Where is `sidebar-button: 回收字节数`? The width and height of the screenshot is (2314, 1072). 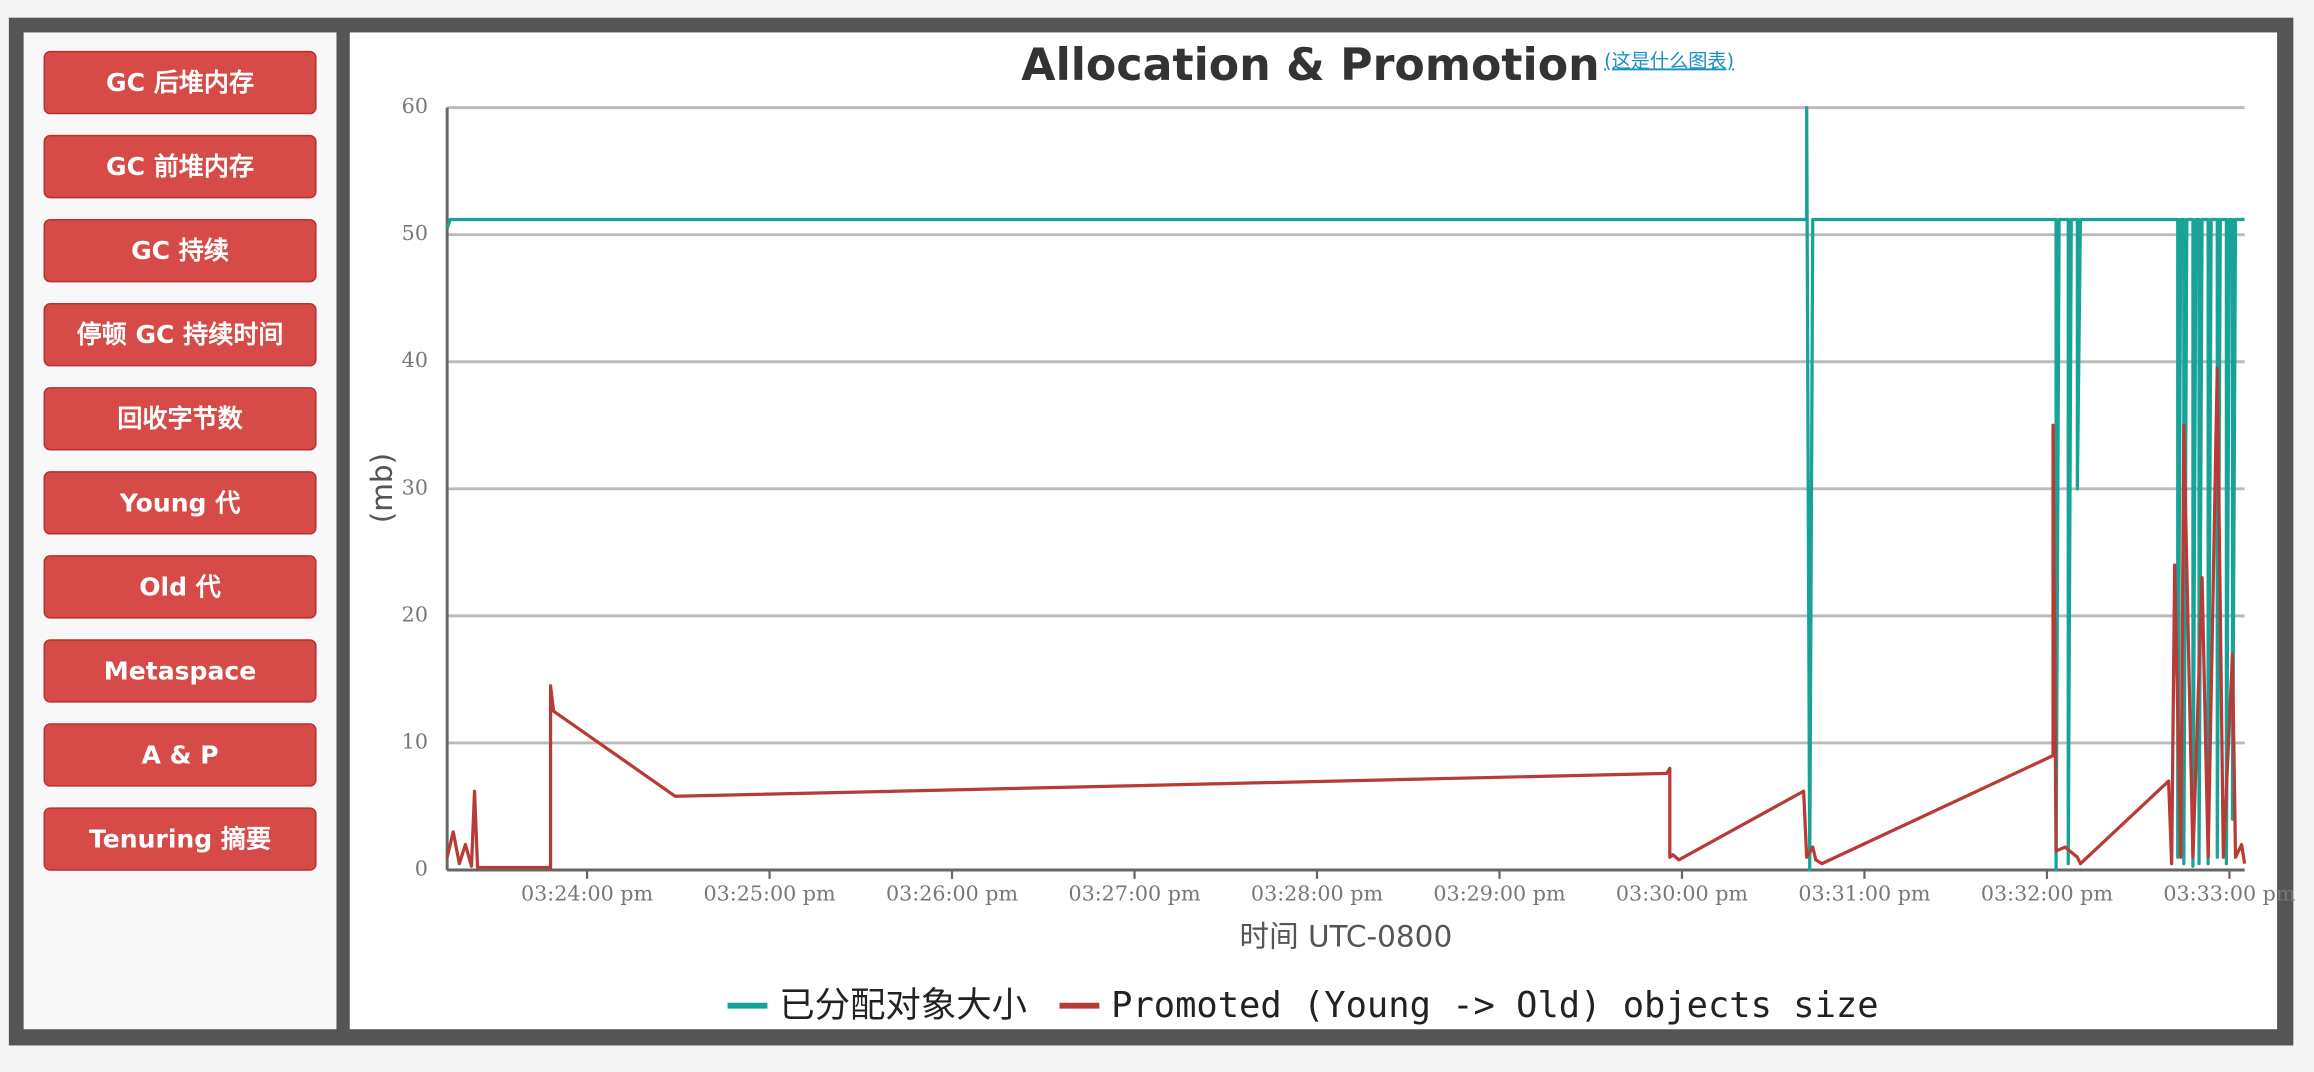 sidebar-button: 回收字节数 is located at coordinates (180, 419).